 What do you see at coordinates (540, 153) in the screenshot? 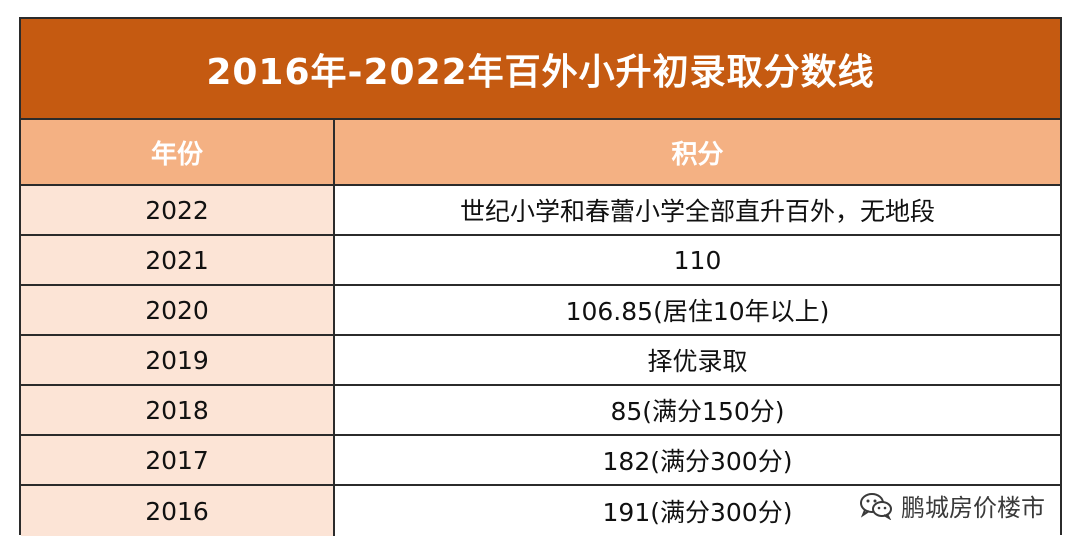
I see `table-header-row: 年份 积分` at bounding box center [540, 153].